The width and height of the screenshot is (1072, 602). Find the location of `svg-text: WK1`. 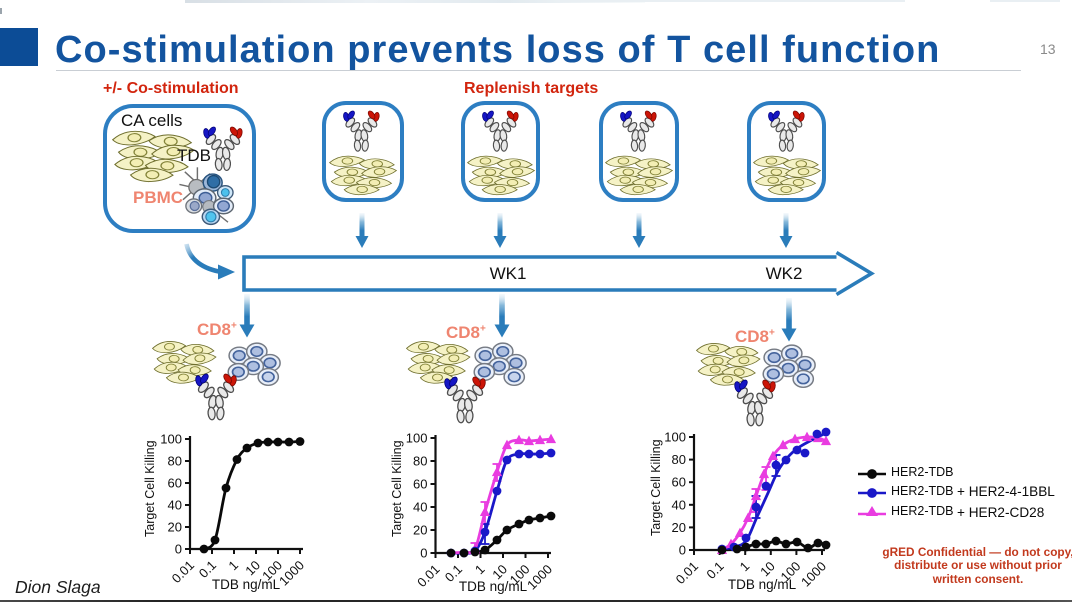

svg-text: WK1 is located at coordinates (508, 273).